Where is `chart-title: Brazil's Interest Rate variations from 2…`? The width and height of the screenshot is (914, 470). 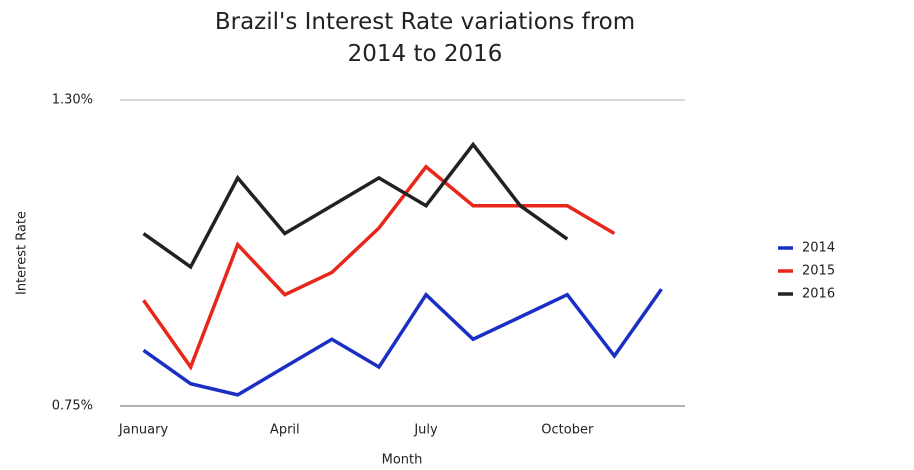 chart-title: Brazil's Interest Rate variations from 2… is located at coordinates (425, 38).